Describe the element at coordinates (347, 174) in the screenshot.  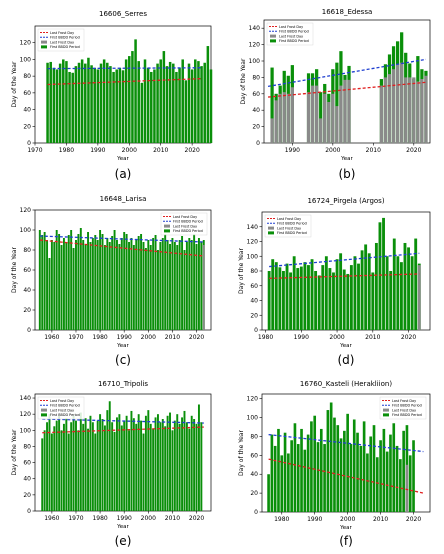
I see `panel-label: (b)` at that location.